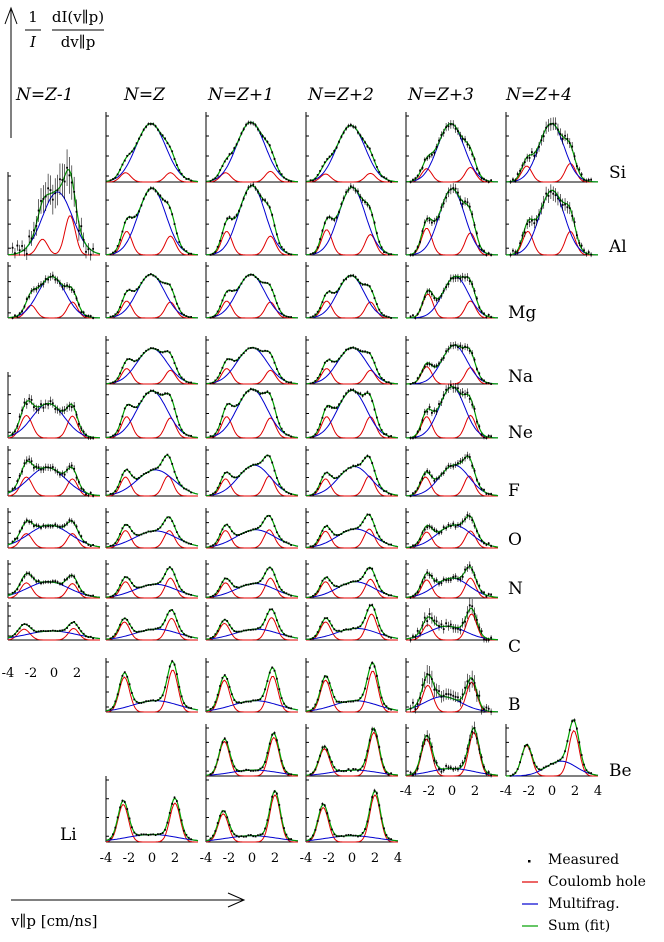 The image size is (664, 942). I want to click on column-label: N=Z, so click(144, 95).